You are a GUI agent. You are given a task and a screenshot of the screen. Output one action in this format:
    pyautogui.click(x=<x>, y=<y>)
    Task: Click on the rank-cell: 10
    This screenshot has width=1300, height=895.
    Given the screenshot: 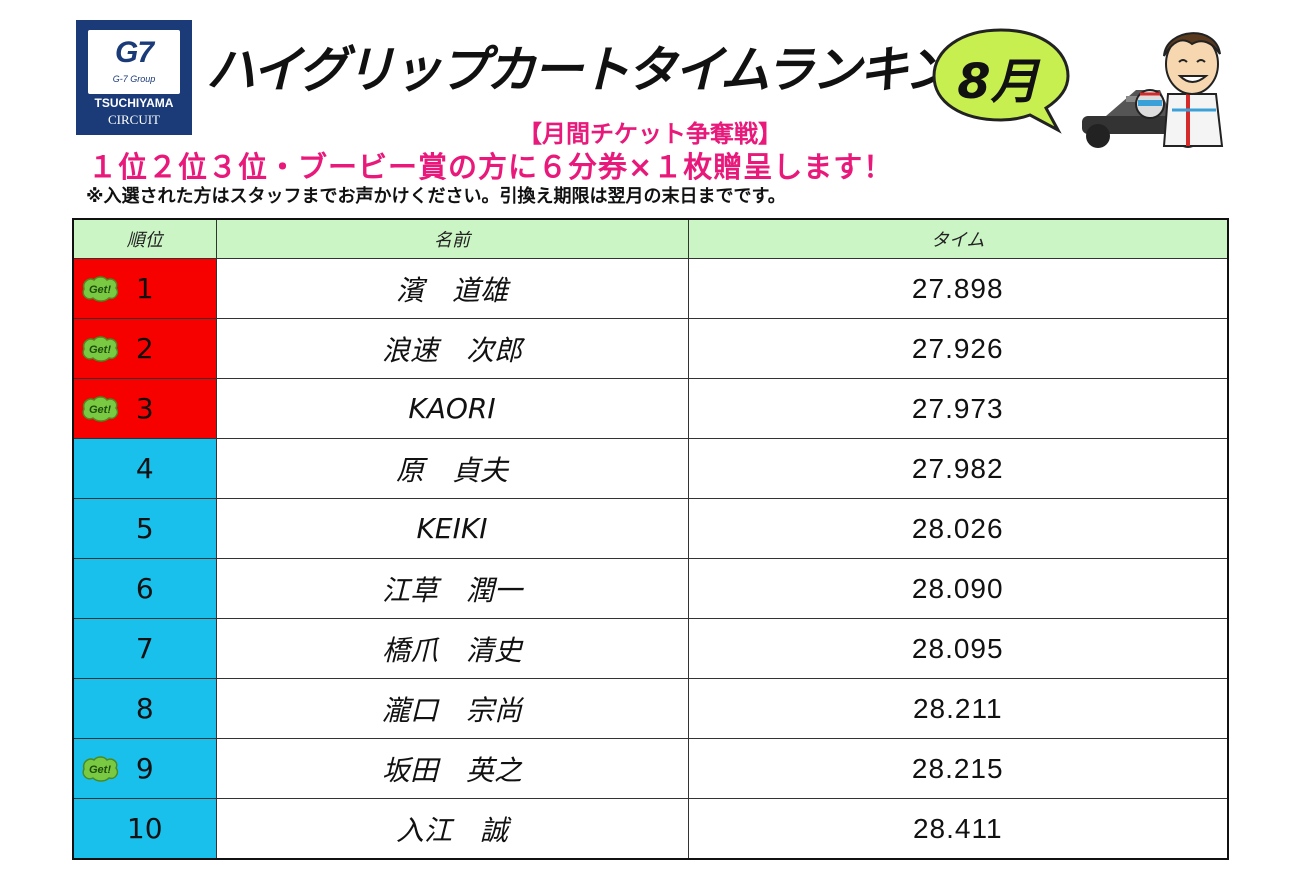 What is the action you would take?
    pyautogui.click(x=144, y=829)
    